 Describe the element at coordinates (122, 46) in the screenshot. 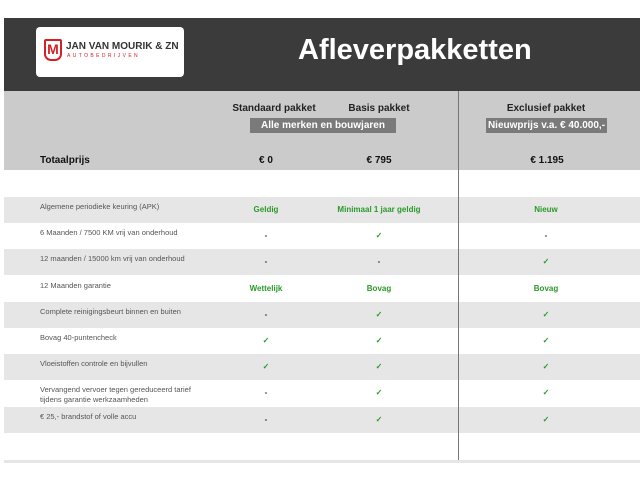

I see `logo-name: JAN VAN MOURIK & ZN` at that location.